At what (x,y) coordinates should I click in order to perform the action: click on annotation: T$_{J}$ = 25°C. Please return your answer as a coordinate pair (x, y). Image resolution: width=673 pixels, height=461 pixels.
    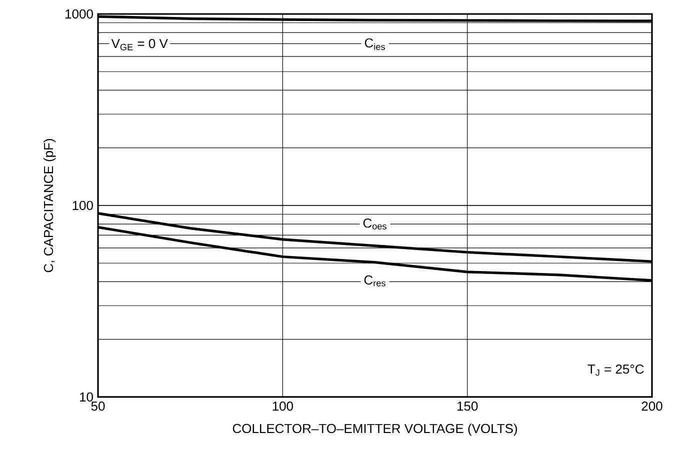
    Looking at the image, I should click on (616, 370).